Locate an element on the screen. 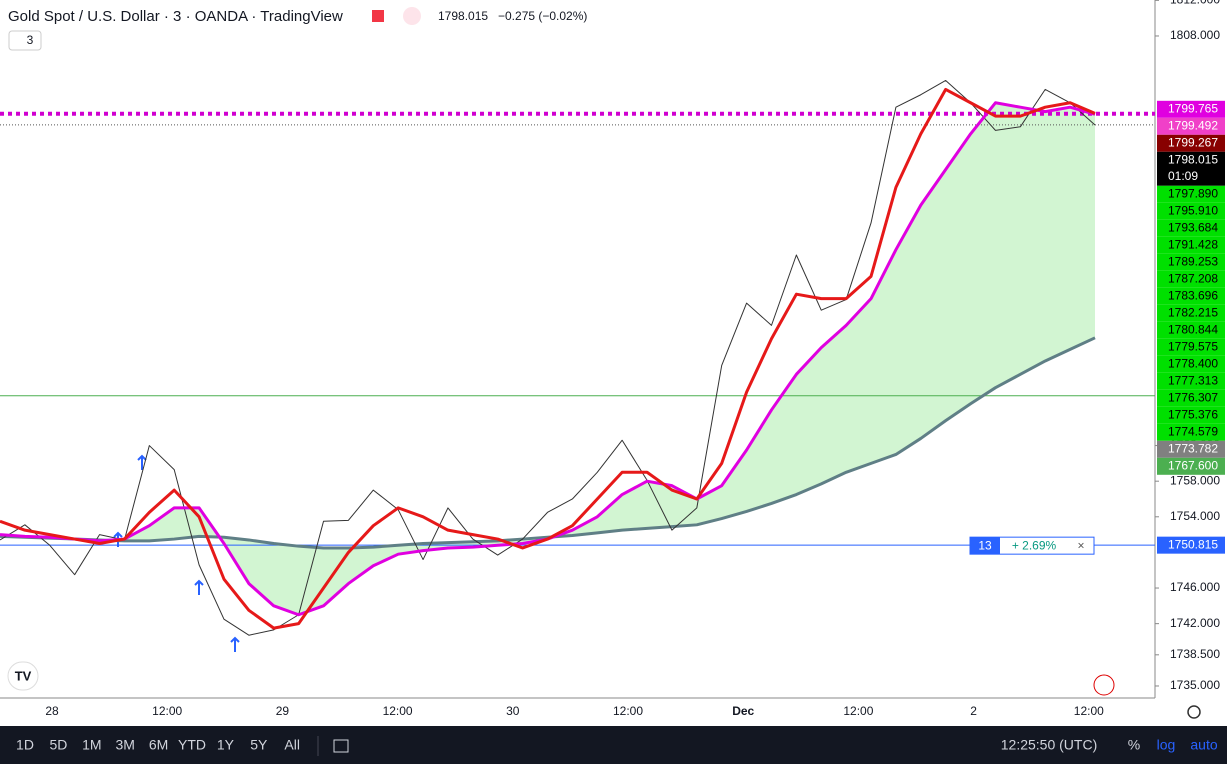 The height and width of the screenshot is (764, 1227). interval-label: 3 is located at coordinates (30, 40).